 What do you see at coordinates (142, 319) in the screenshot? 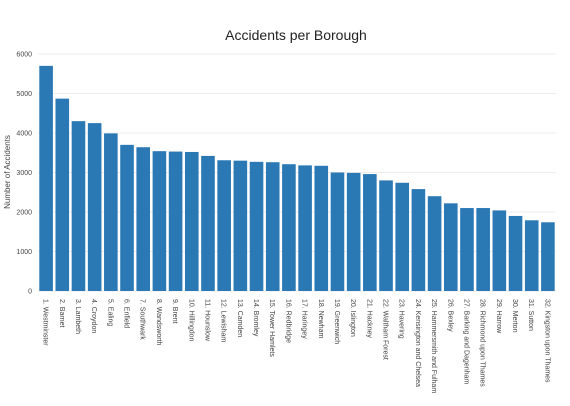
I see `x-tick-label: 7. Southwark` at bounding box center [142, 319].